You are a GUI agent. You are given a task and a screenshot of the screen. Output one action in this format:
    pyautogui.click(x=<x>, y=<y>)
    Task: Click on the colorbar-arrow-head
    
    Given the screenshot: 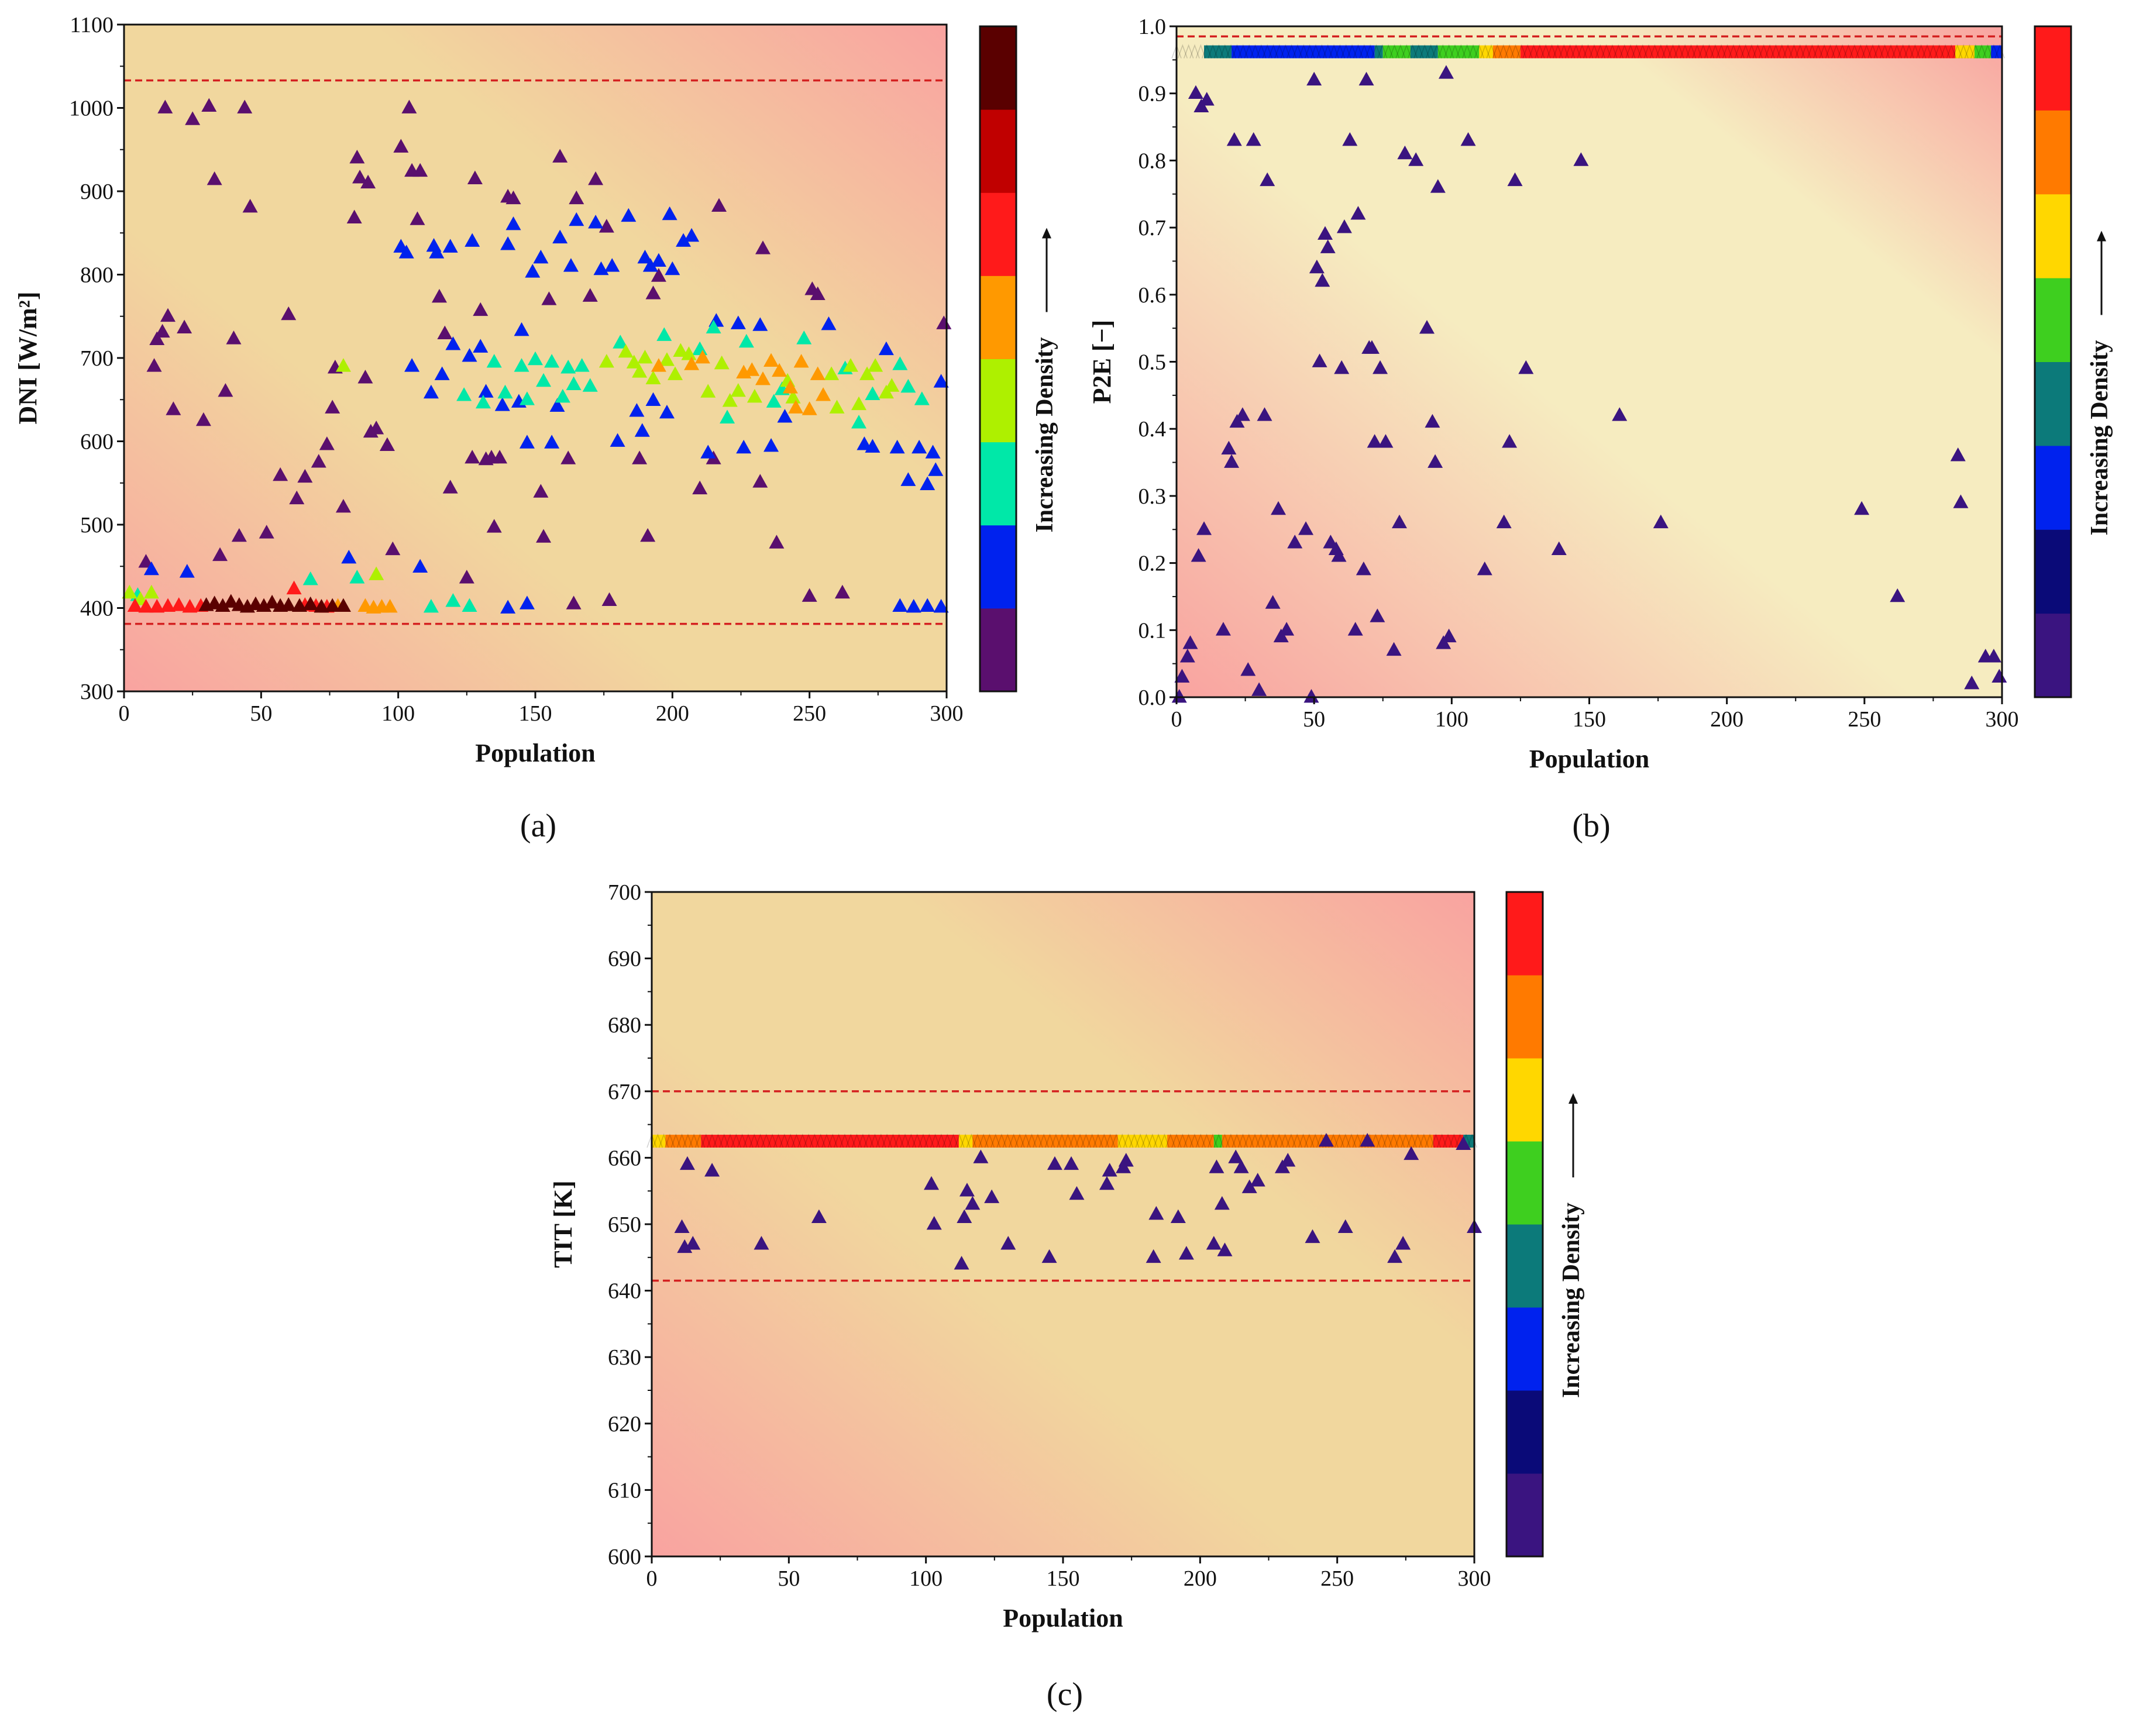 What is the action you would take?
    pyautogui.click(x=2101, y=236)
    